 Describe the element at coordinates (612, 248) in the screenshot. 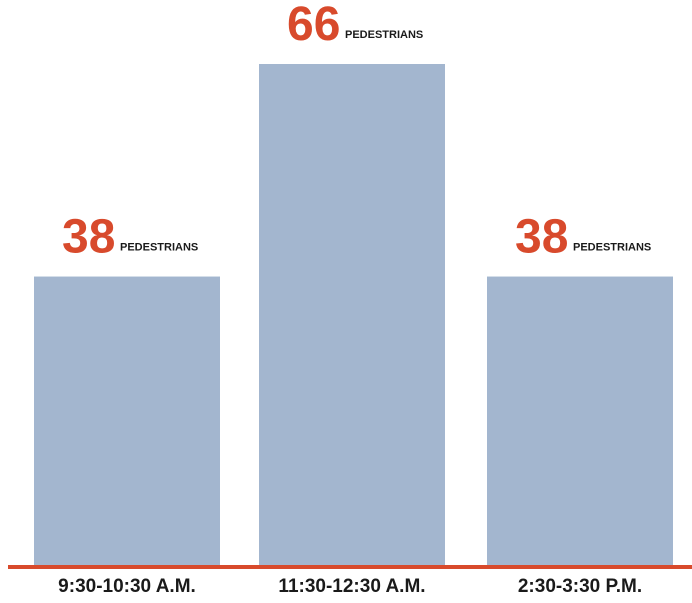

I see `bar-unit-label-3: PEDESTRIANS` at that location.